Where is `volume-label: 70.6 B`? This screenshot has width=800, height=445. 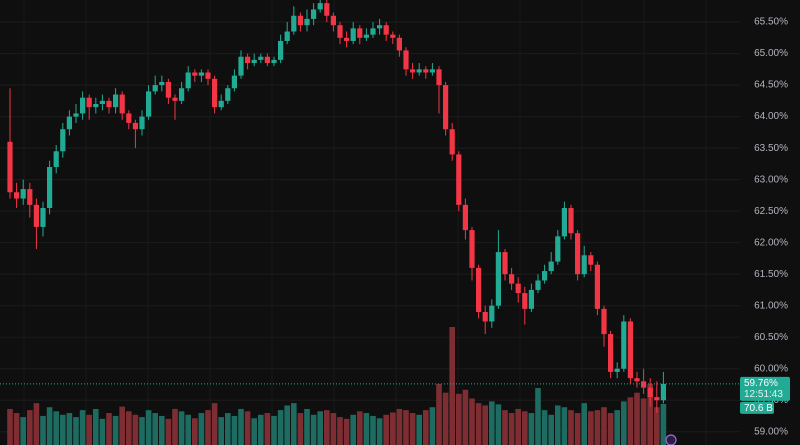
volume-label: 70.6 B is located at coordinates (758, 408).